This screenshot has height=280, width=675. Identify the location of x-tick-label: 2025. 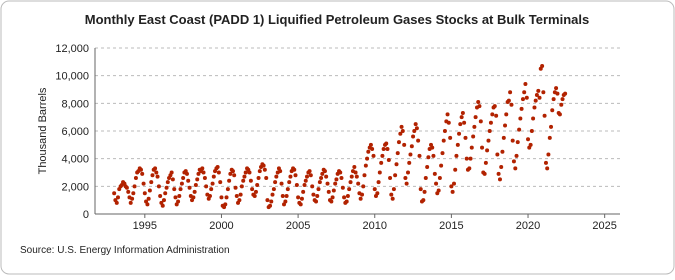
(604, 226).